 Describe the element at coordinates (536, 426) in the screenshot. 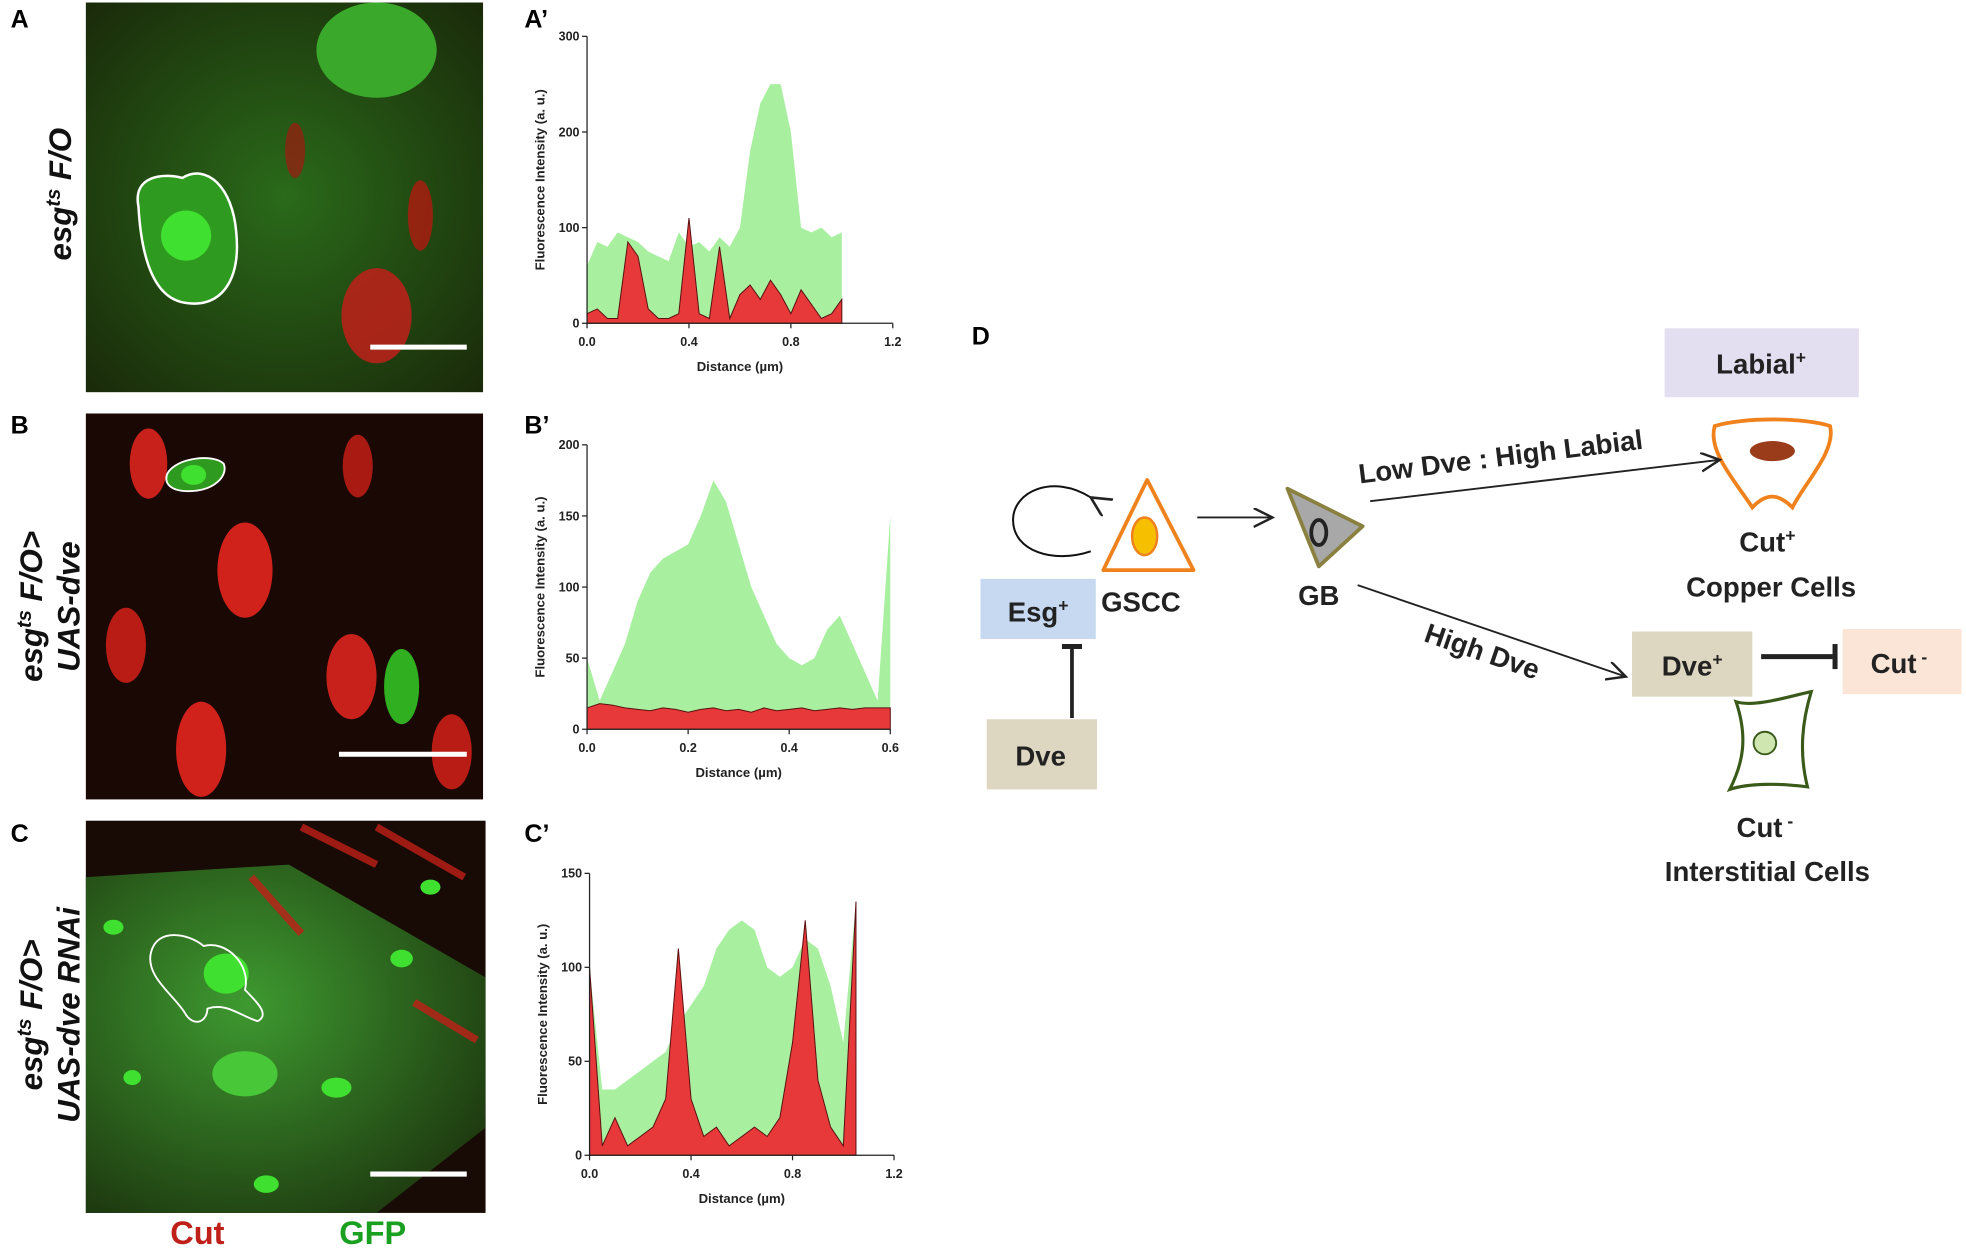

I see `panel-label: B’` at that location.